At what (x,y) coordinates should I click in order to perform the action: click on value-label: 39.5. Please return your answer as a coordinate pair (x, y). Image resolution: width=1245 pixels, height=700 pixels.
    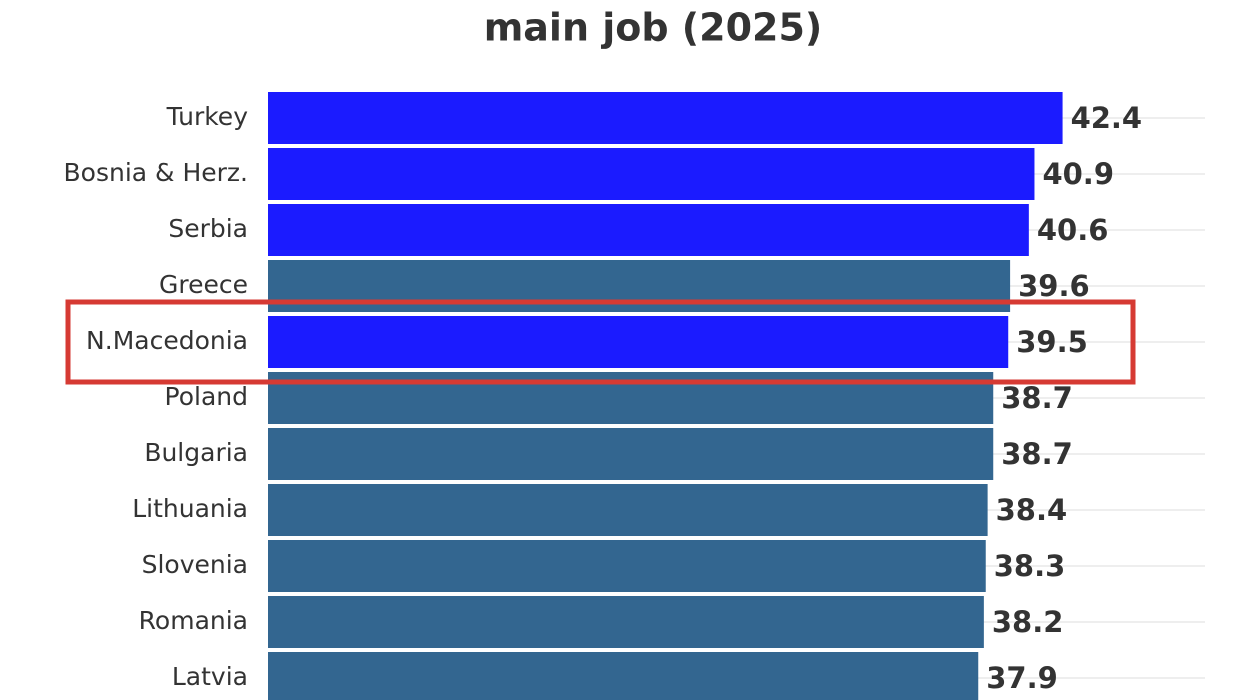
    Looking at the image, I should click on (1052, 342).